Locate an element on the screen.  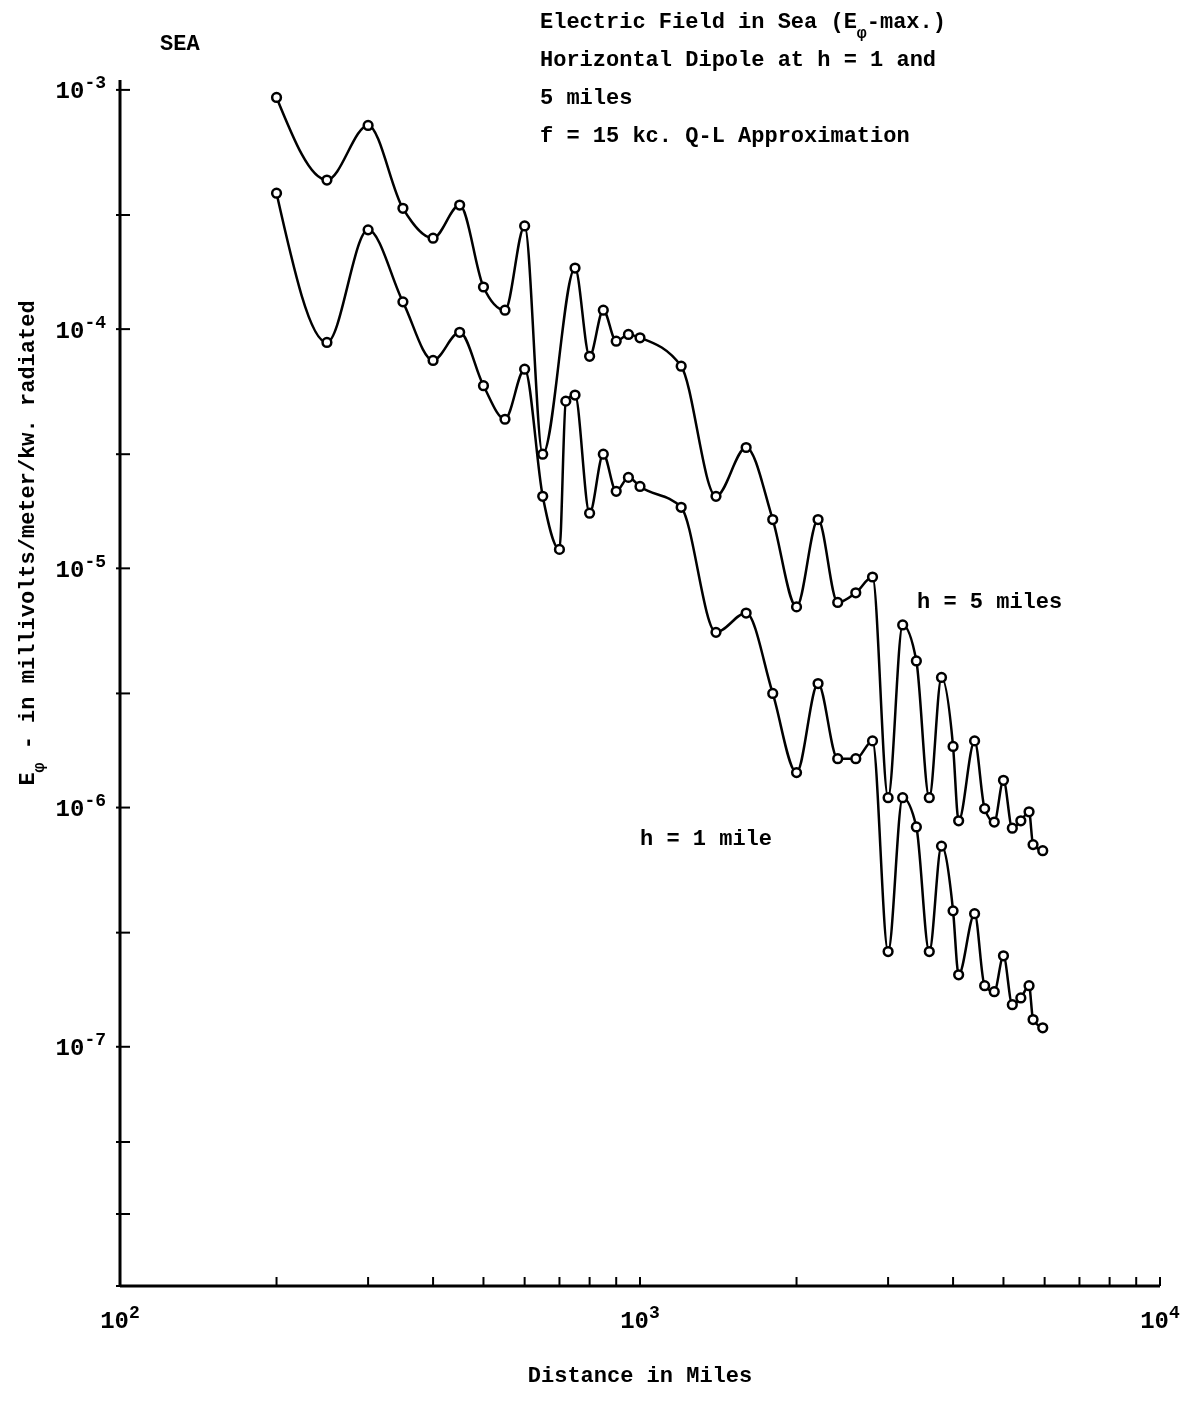
x-tick-label: 10$^{2}$ is located at coordinates (120, 1319).